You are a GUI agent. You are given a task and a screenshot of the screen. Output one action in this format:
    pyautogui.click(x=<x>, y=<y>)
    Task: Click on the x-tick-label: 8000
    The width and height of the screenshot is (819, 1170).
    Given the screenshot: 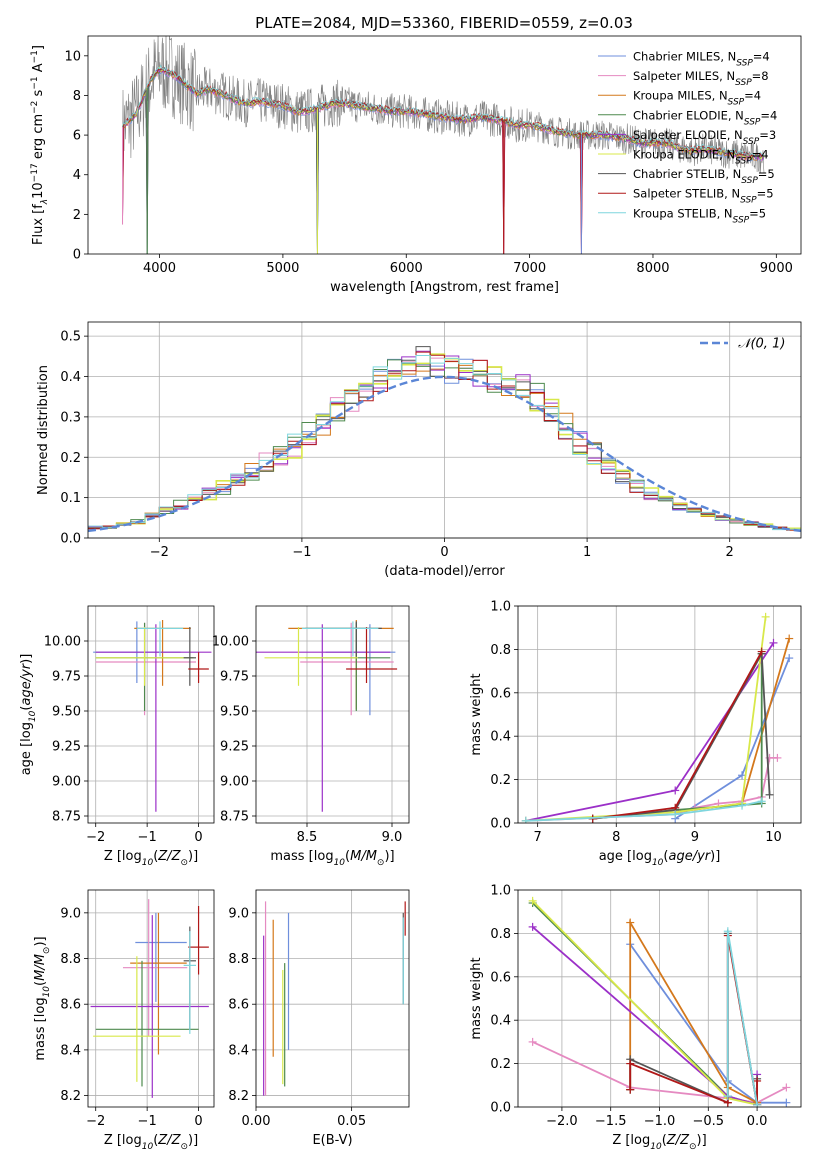 What is the action you would take?
    pyautogui.click(x=652, y=268)
    